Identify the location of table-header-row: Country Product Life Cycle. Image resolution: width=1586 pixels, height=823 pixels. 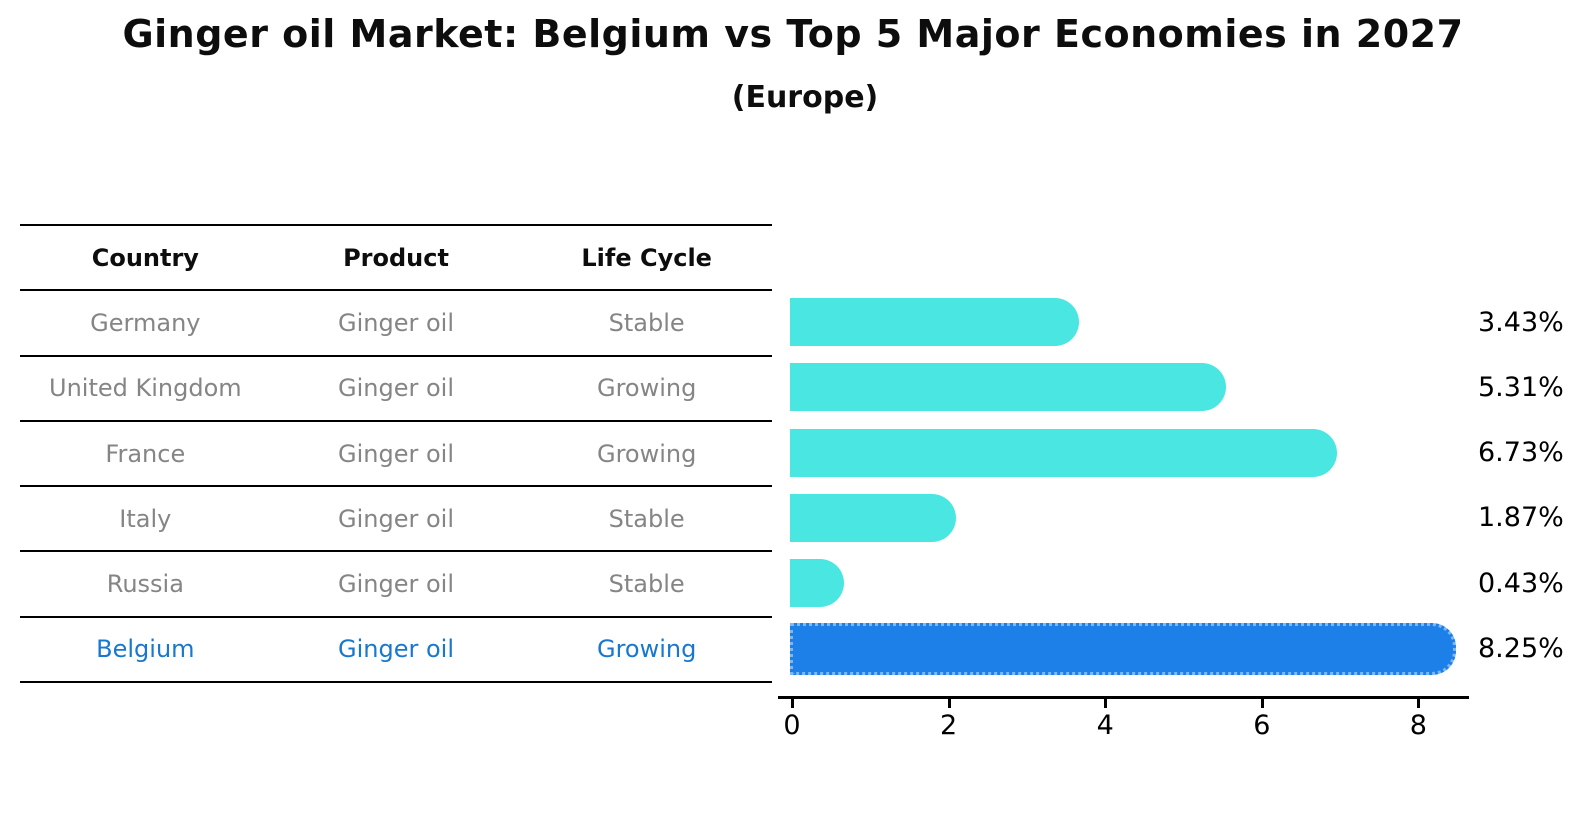
(396, 256).